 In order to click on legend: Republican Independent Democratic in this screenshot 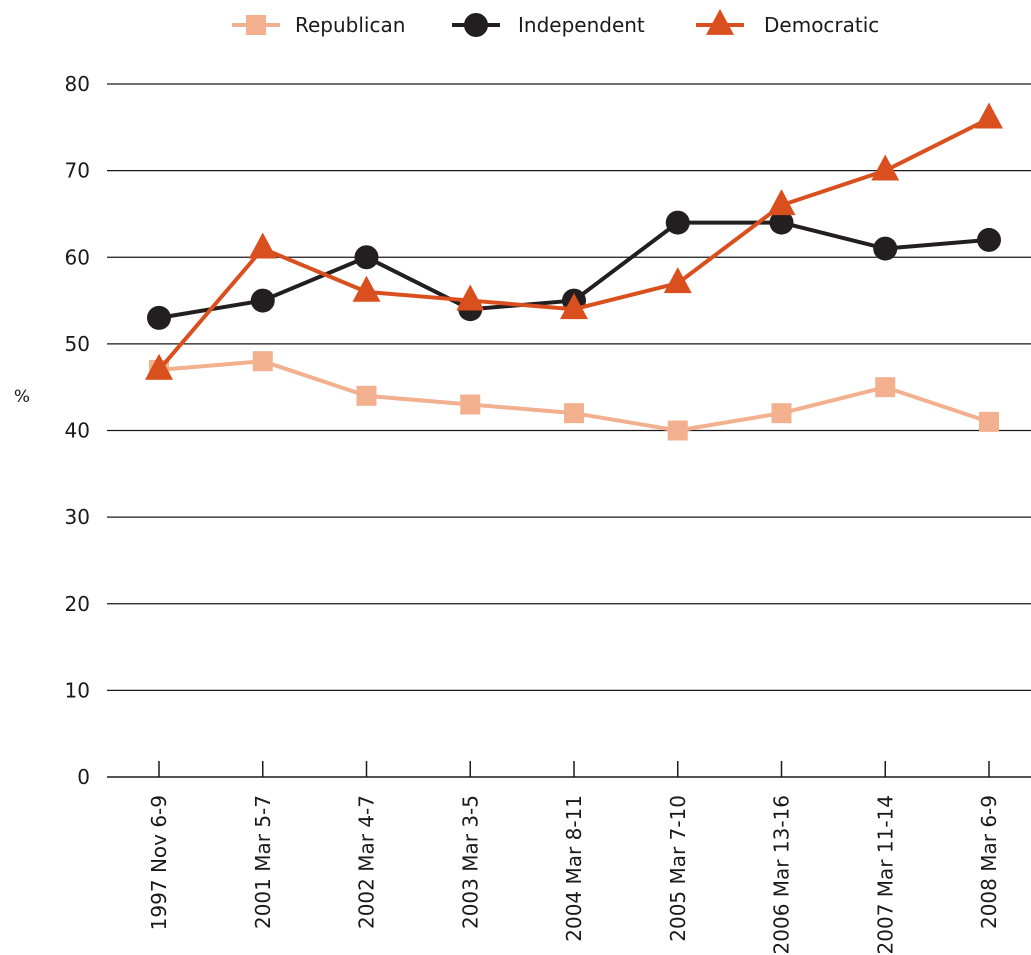, I will do `click(555, 22)`.